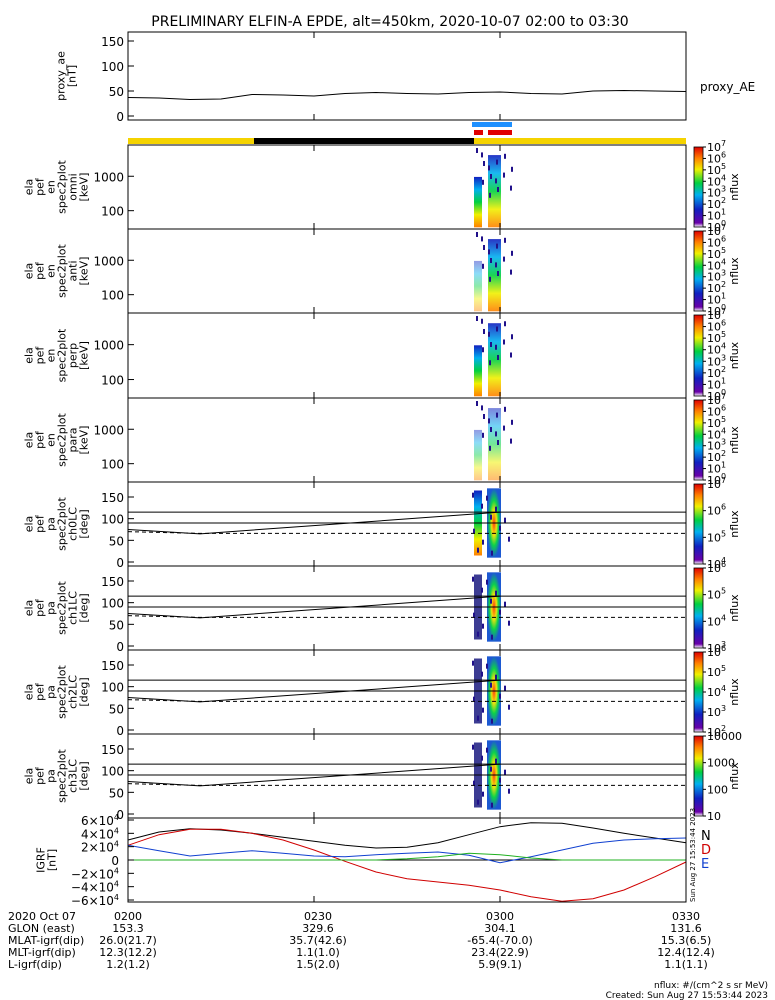 This screenshot has height=1000, width=775. I want to click on igrf-series-line, so click(407, 850).